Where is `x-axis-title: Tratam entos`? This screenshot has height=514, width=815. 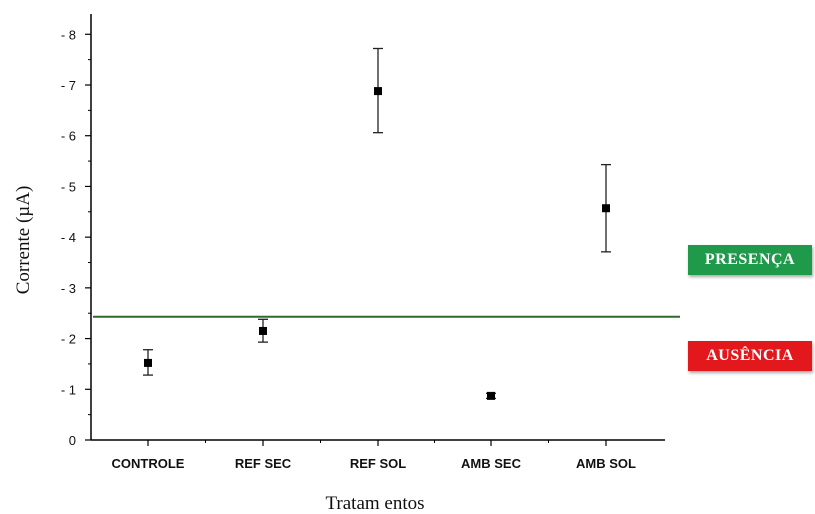 x-axis-title: Tratam entos is located at coordinates (374, 503).